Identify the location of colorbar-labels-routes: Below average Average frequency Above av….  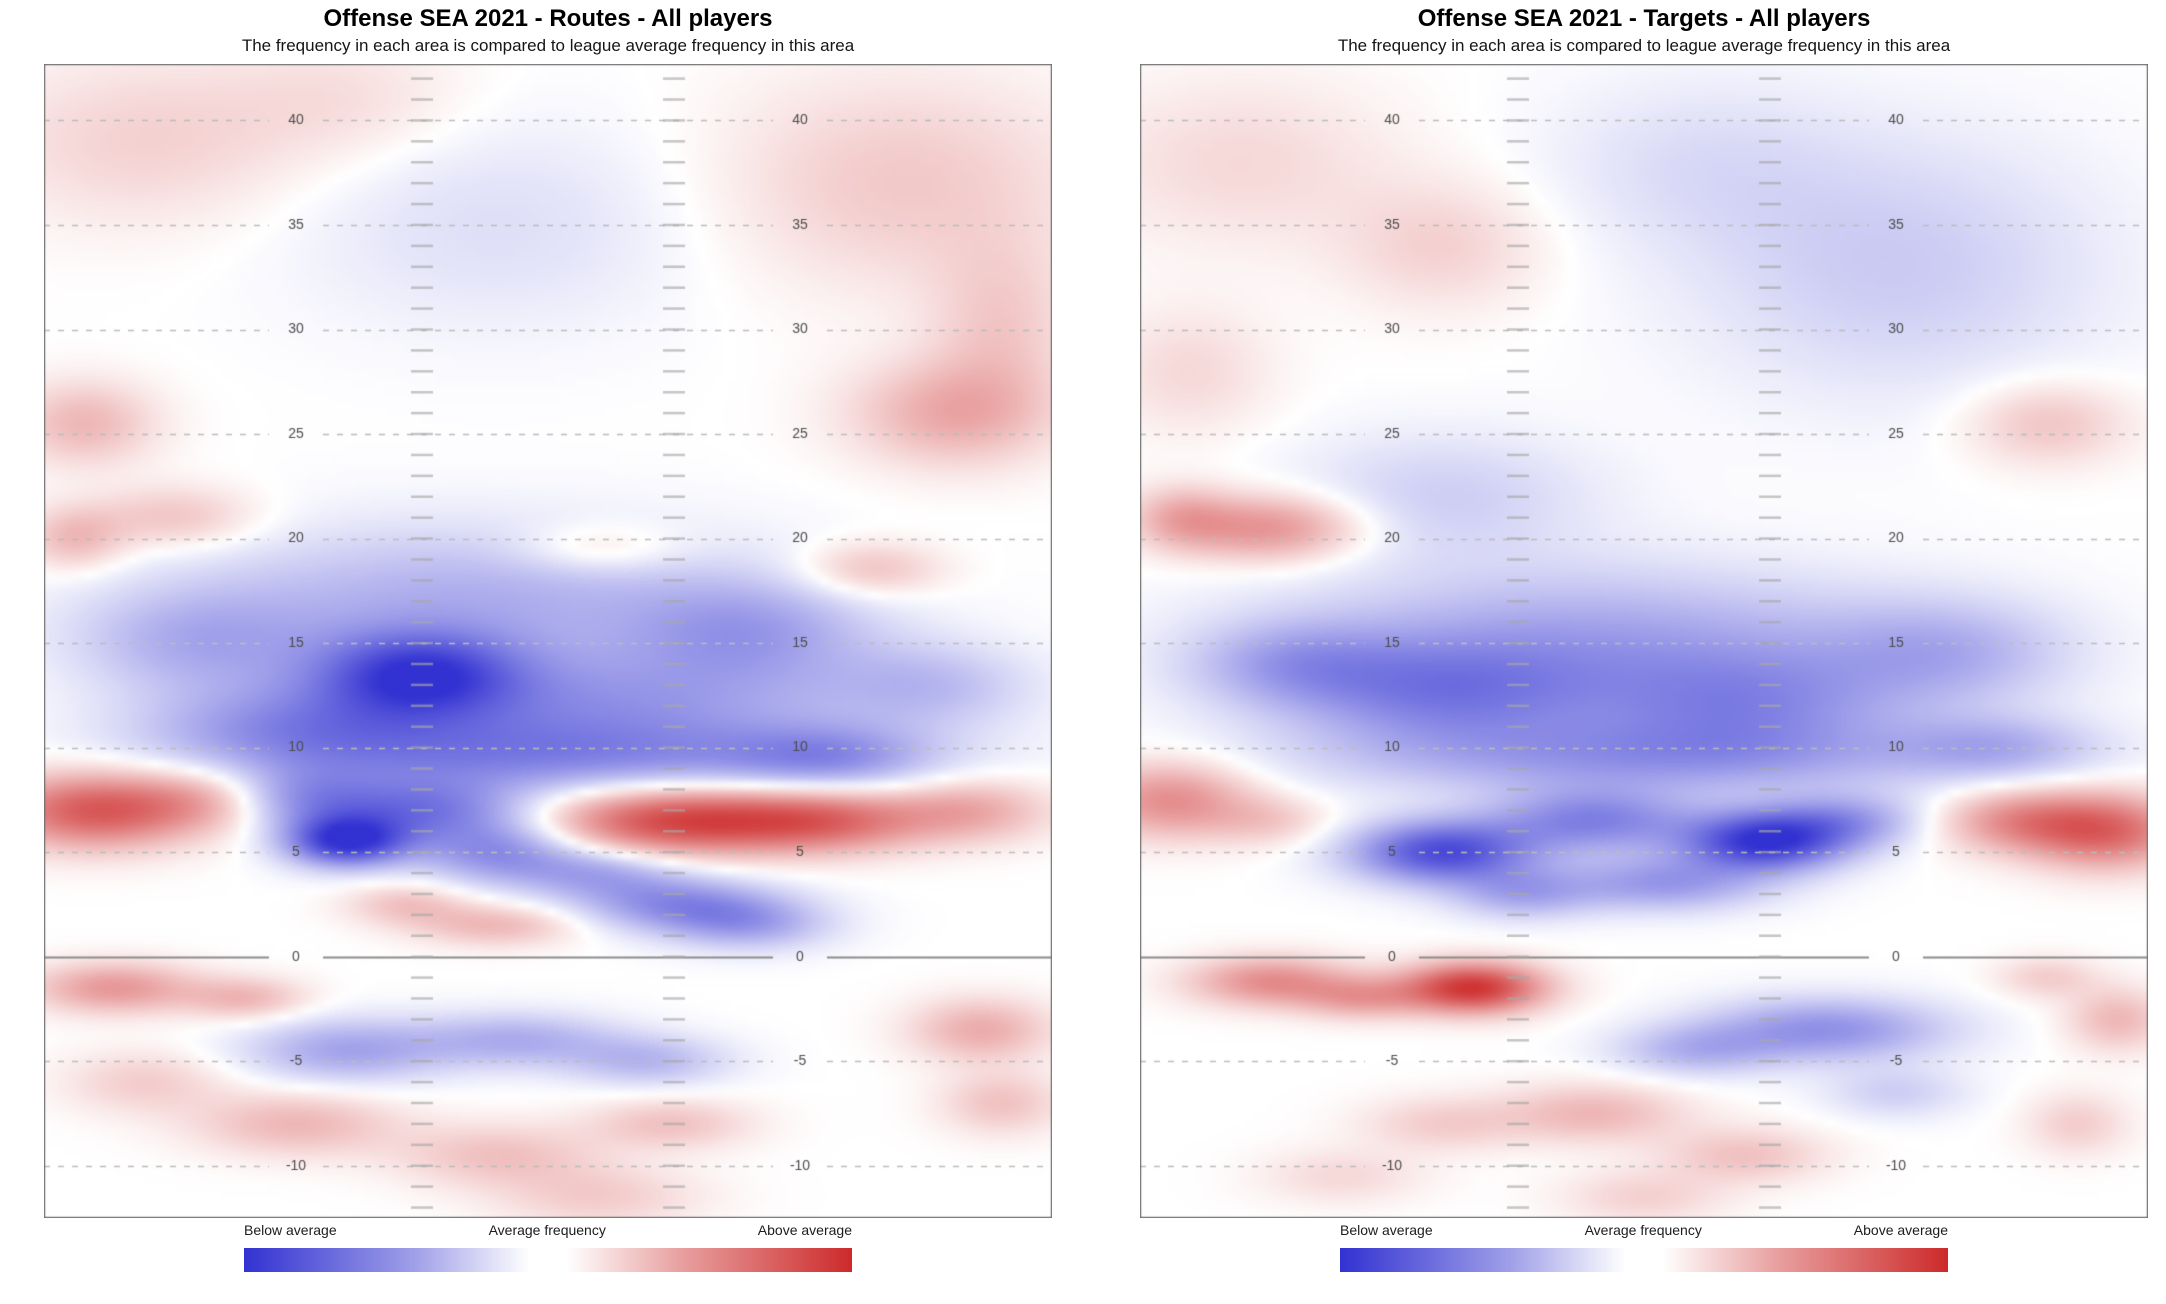
(548, 1230).